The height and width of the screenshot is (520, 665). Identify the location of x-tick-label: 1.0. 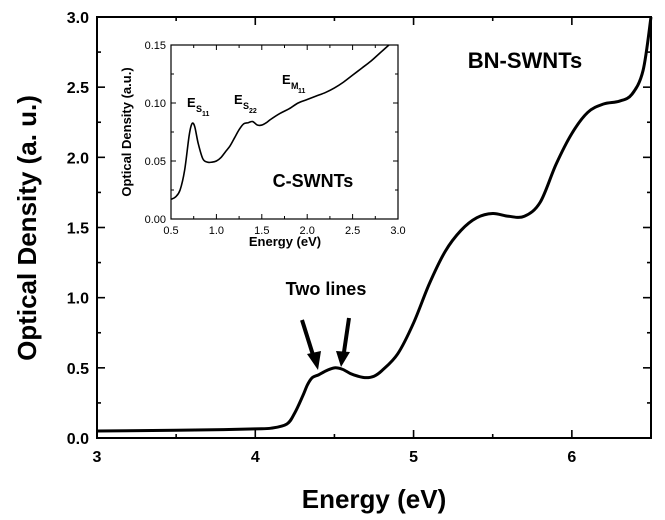
(216, 231).